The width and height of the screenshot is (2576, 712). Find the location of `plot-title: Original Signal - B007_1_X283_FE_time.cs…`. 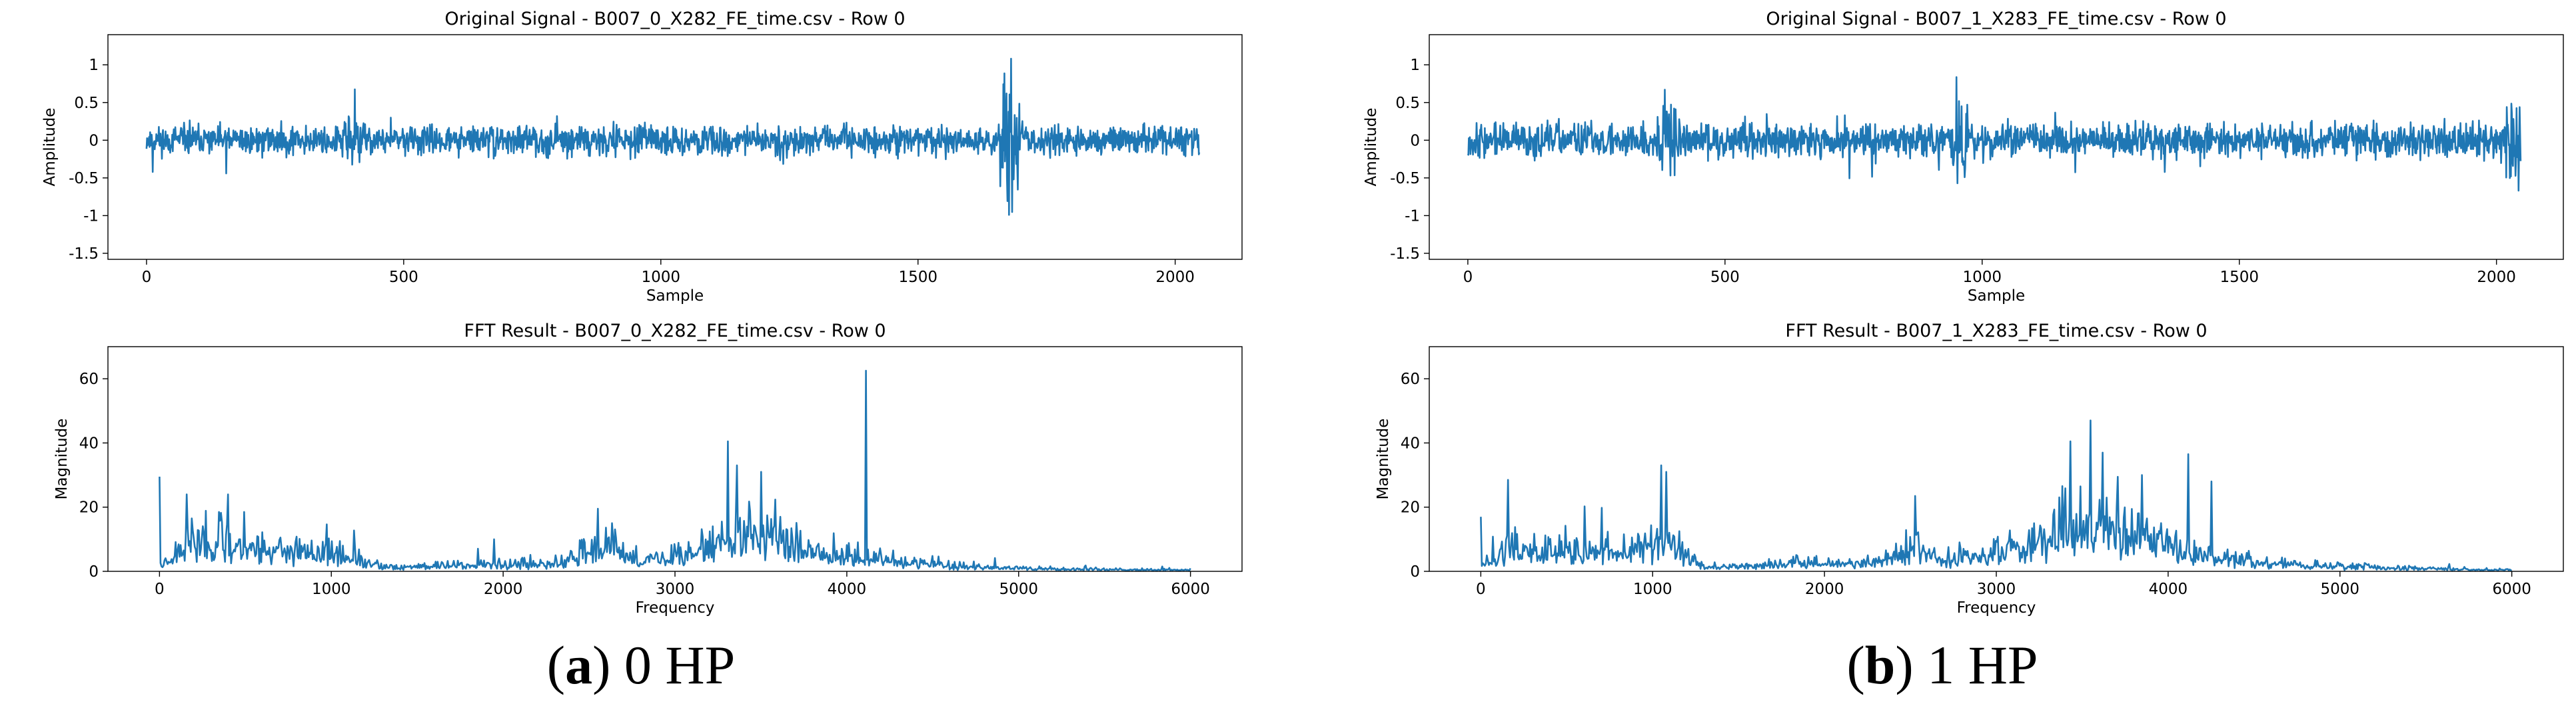

plot-title: Original Signal - B007_1_X283_FE_time.cs… is located at coordinates (1996, 19).